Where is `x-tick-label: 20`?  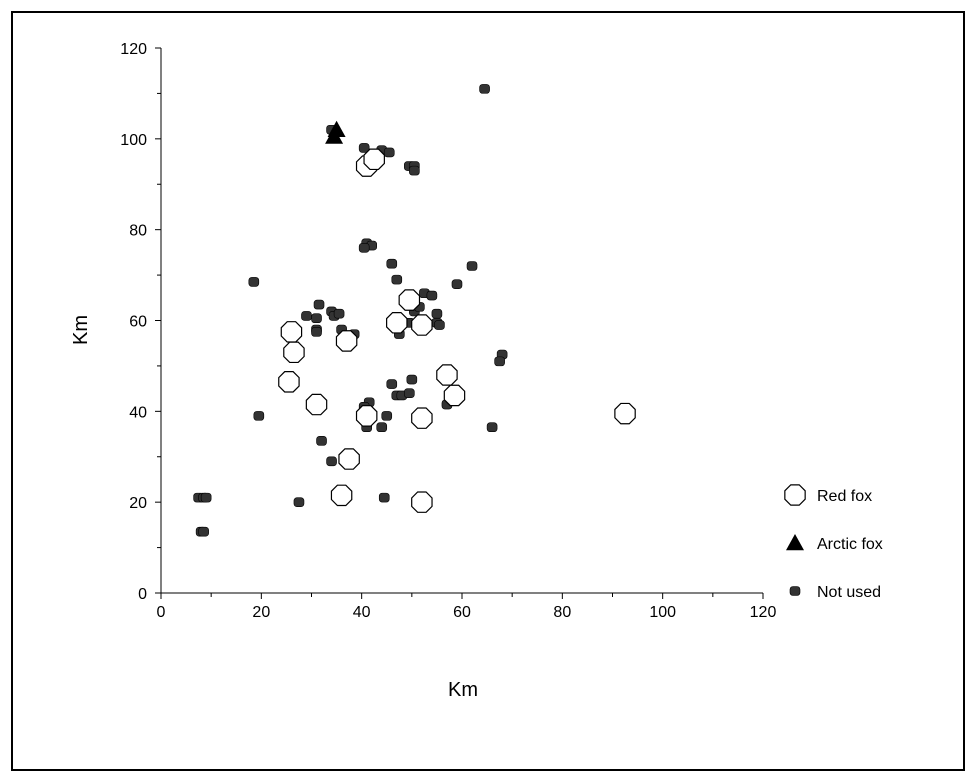 x-tick-label: 20 is located at coordinates (261, 612).